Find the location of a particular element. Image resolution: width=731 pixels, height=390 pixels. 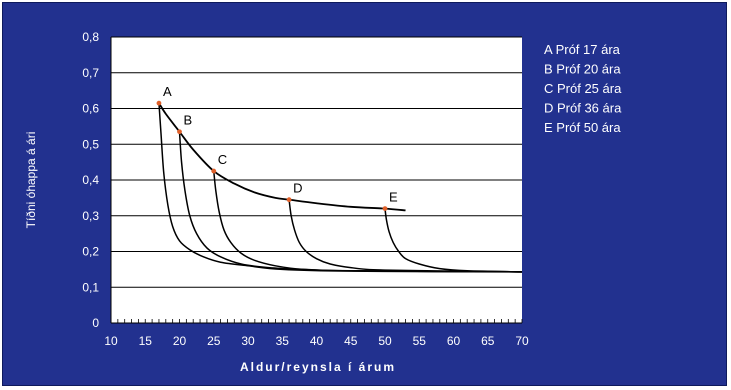

x-tick-label: 20 is located at coordinates (180, 341).